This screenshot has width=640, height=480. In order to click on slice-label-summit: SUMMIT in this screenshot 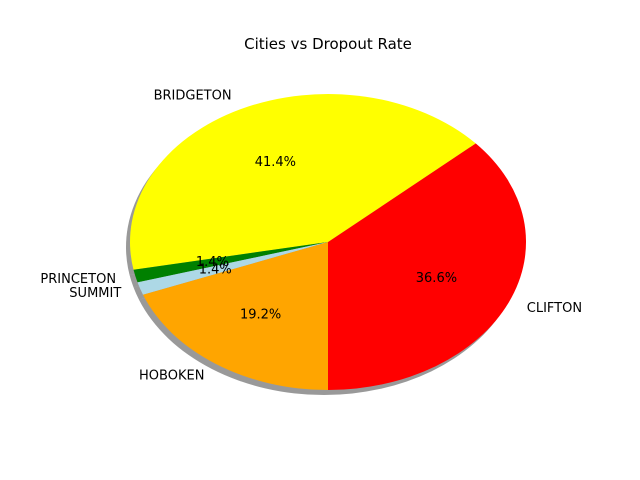, I will do `click(95, 293)`.